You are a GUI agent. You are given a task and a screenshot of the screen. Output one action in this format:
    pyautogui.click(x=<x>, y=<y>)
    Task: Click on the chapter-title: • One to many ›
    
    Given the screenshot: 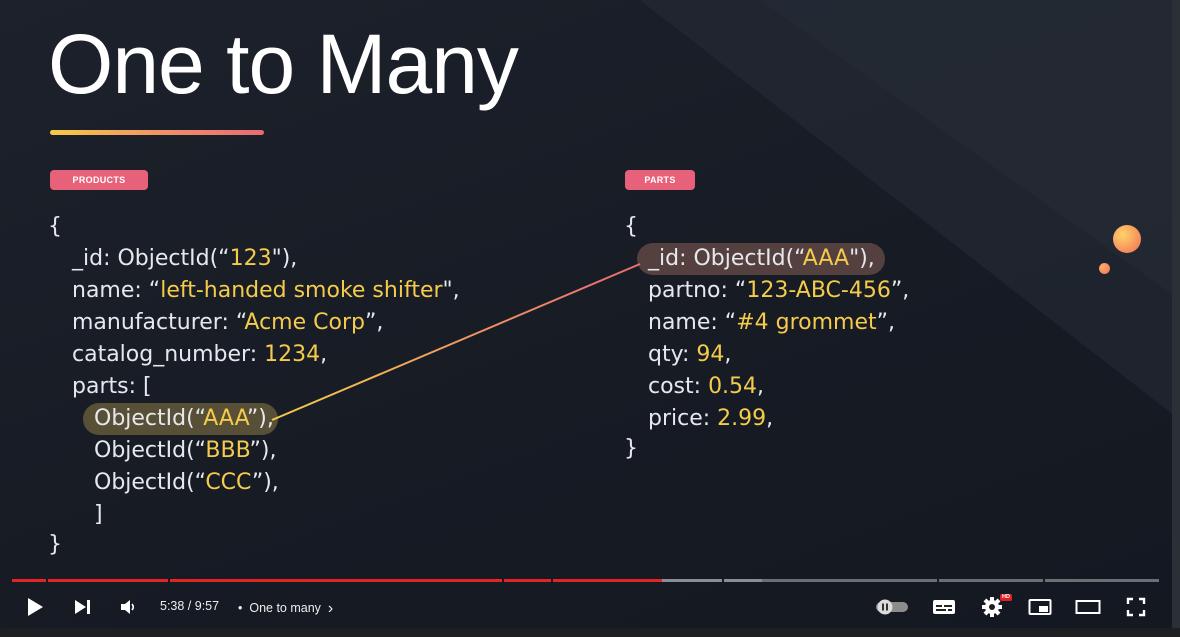 What is the action you would take?
    pyautogui.click(x=285, y=608)
    